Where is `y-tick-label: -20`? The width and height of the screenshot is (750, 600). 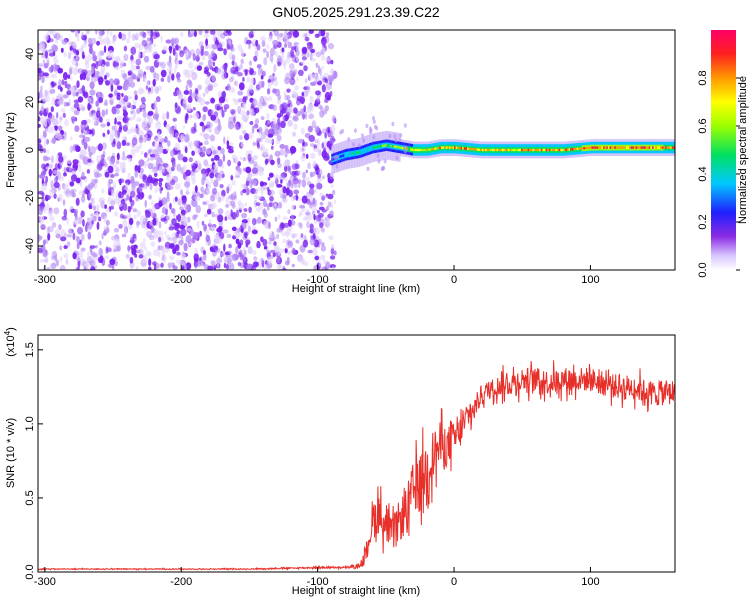 y-tick-label: -20 is located at coordinates (30, 198).